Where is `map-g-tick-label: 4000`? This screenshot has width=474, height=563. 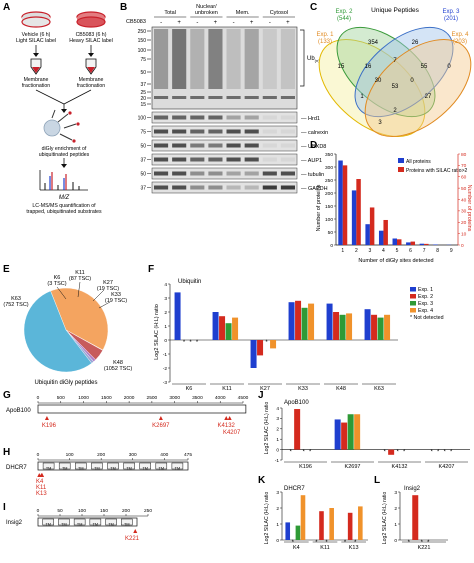 map-g-tick-label: 4000 is located at coordinates (220, 398).